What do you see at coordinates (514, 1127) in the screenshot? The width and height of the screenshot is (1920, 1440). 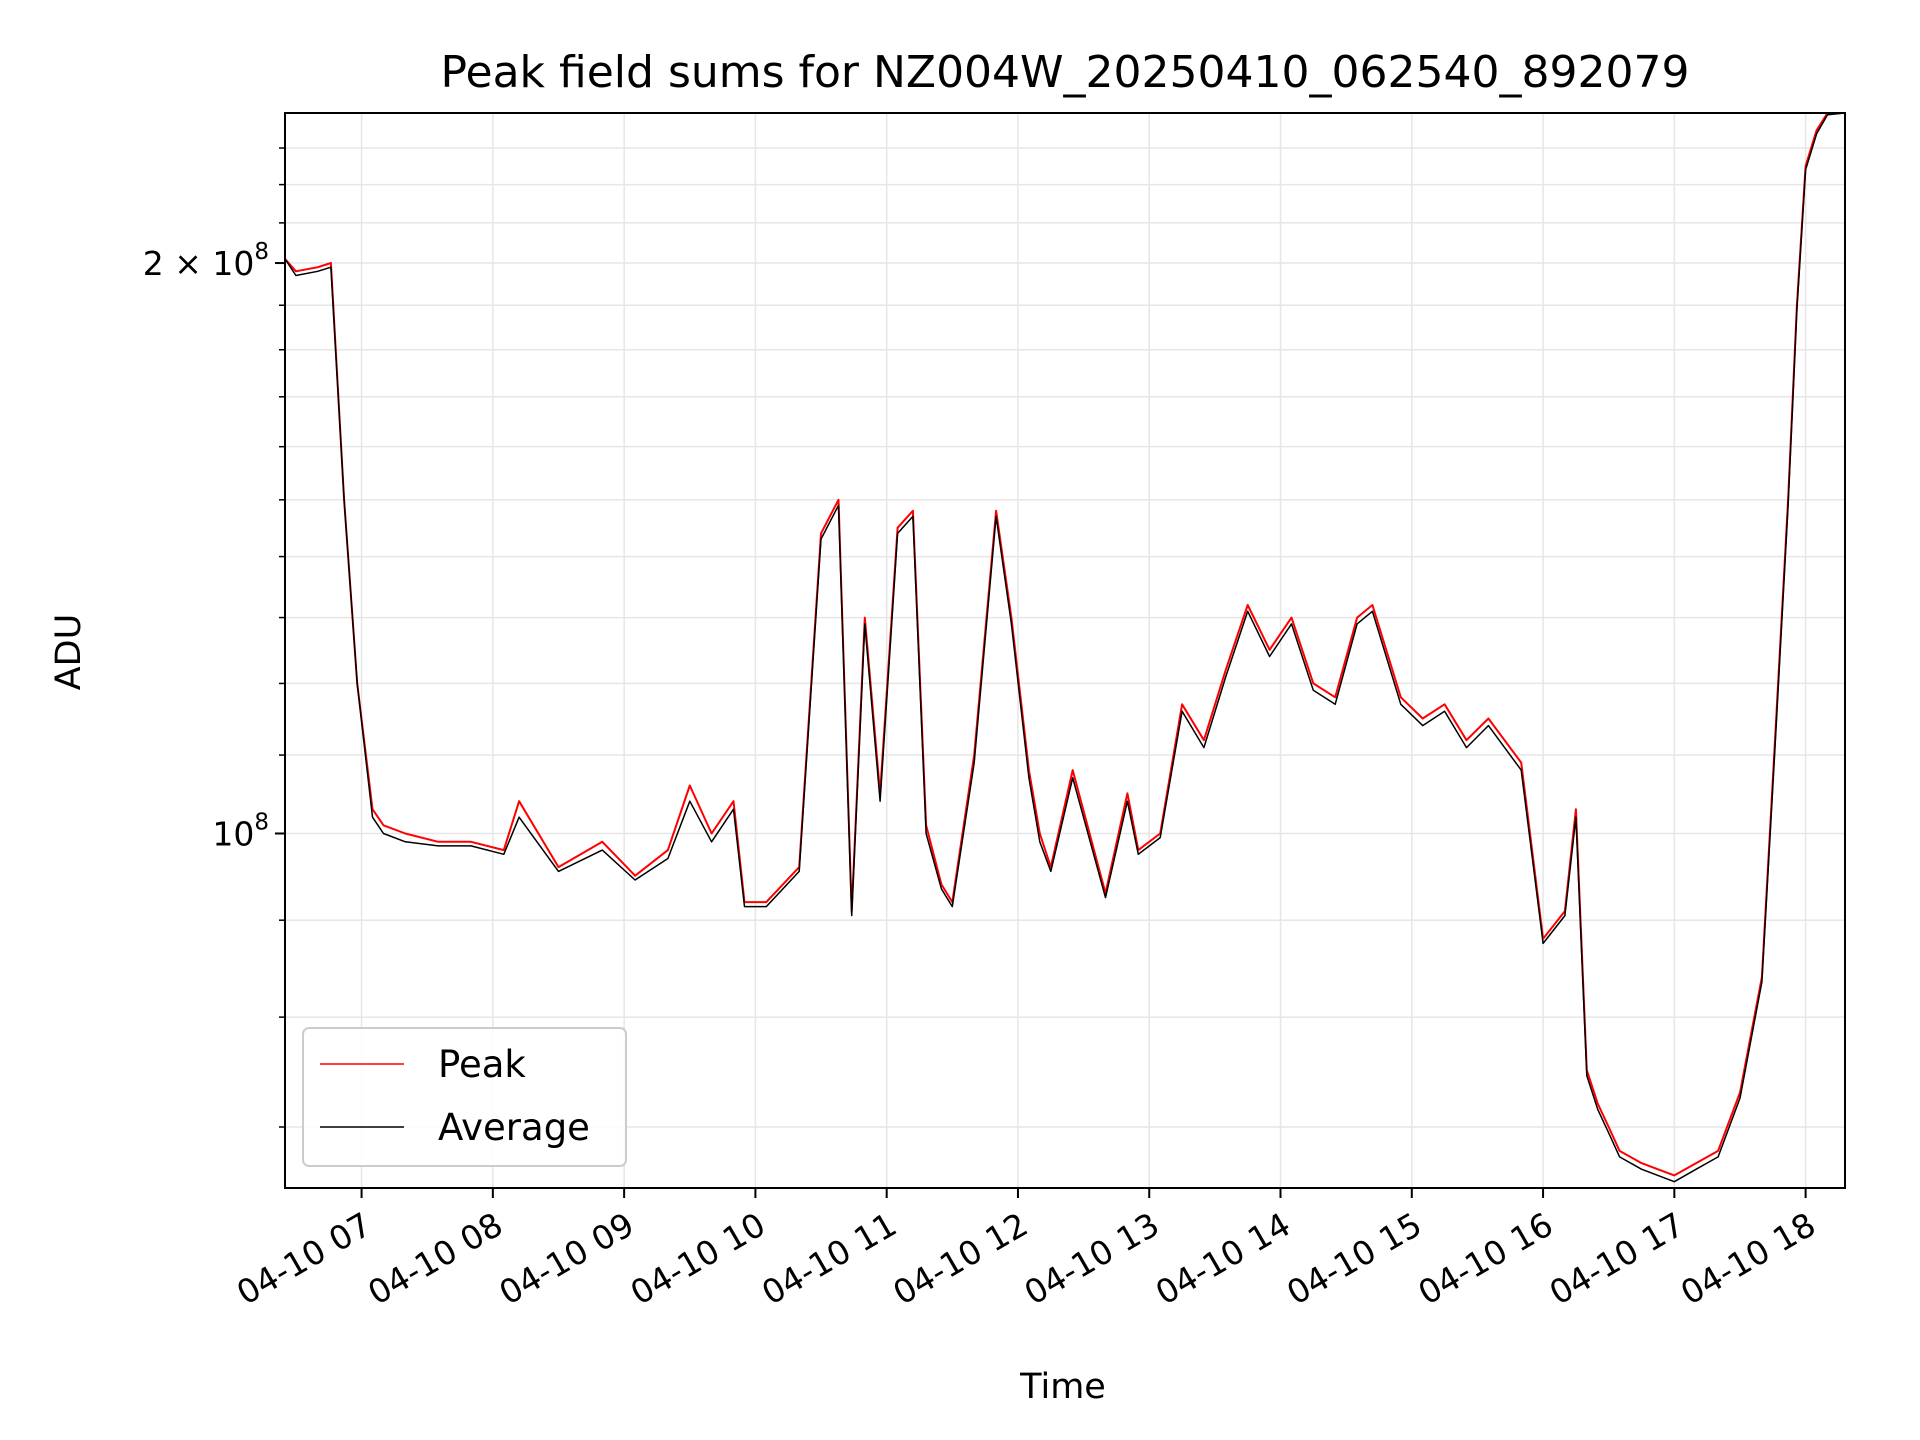 I see `legend-label-average: Average` at bounding box center [514, 1127].